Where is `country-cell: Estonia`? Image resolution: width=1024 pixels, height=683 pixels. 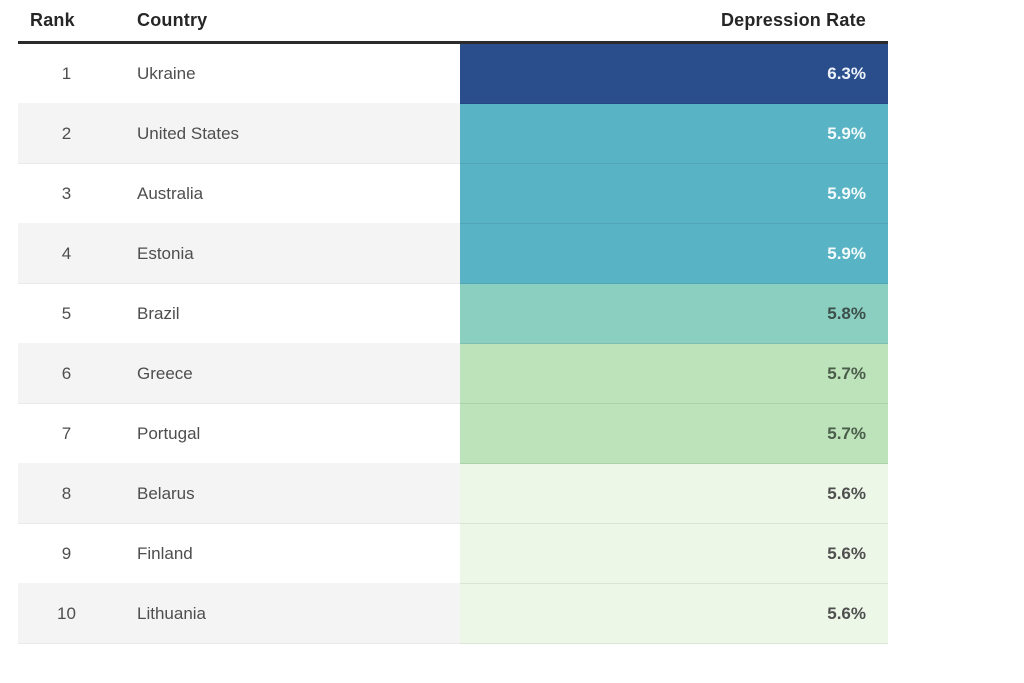
country-cell: Estonia is located at coordinates (287, 254).